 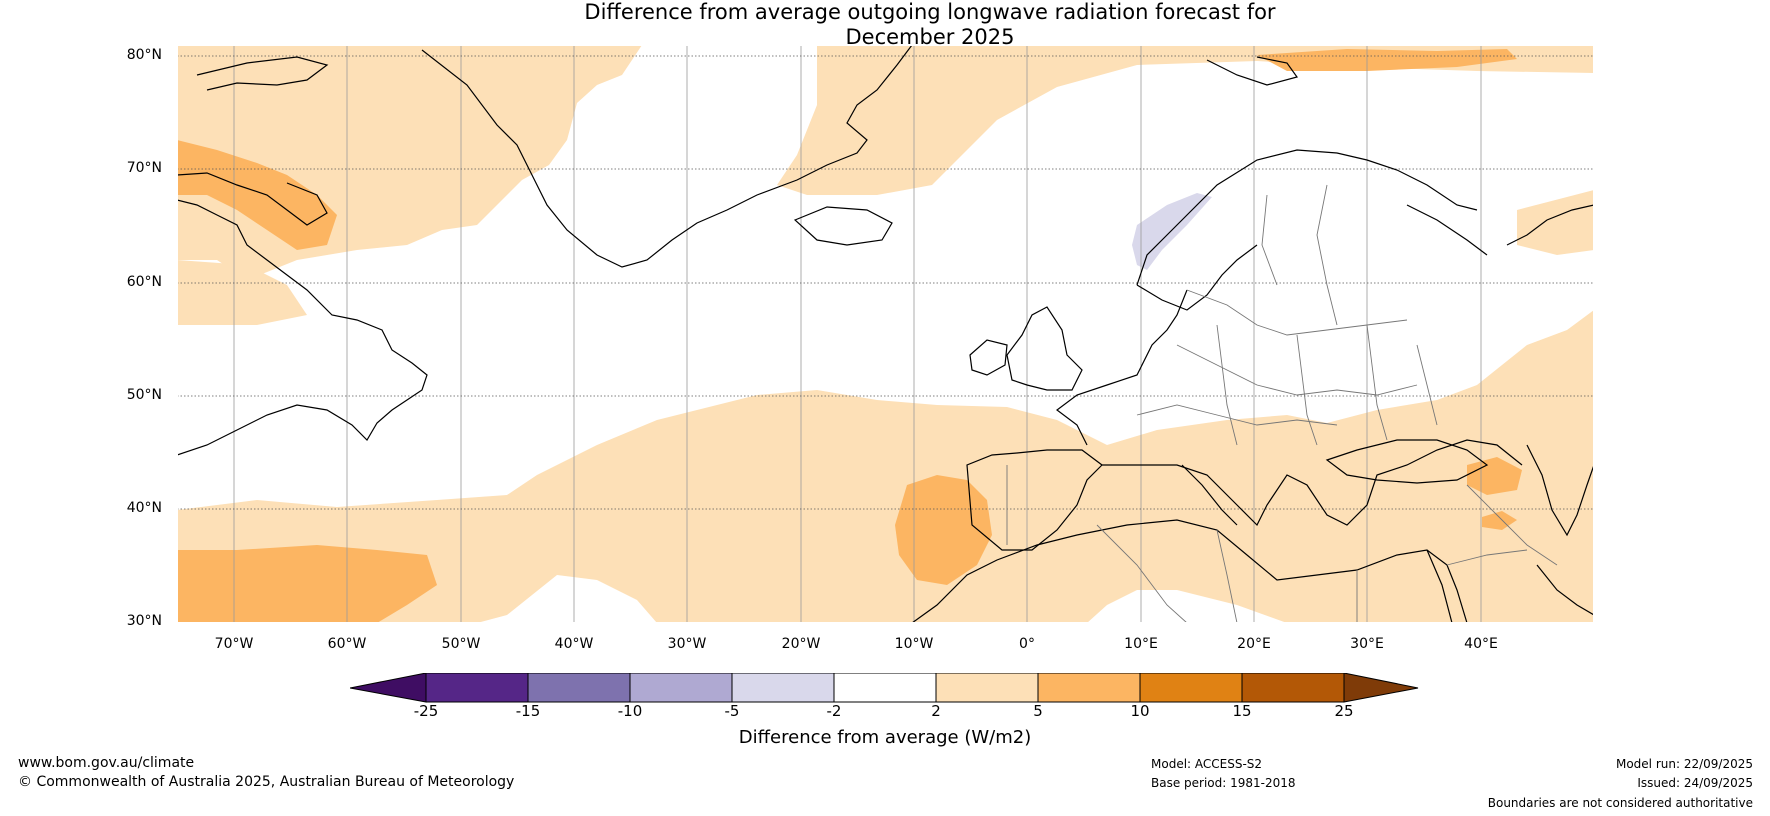 I want to click on coastline-iberia, so click(x=1034, y=500).